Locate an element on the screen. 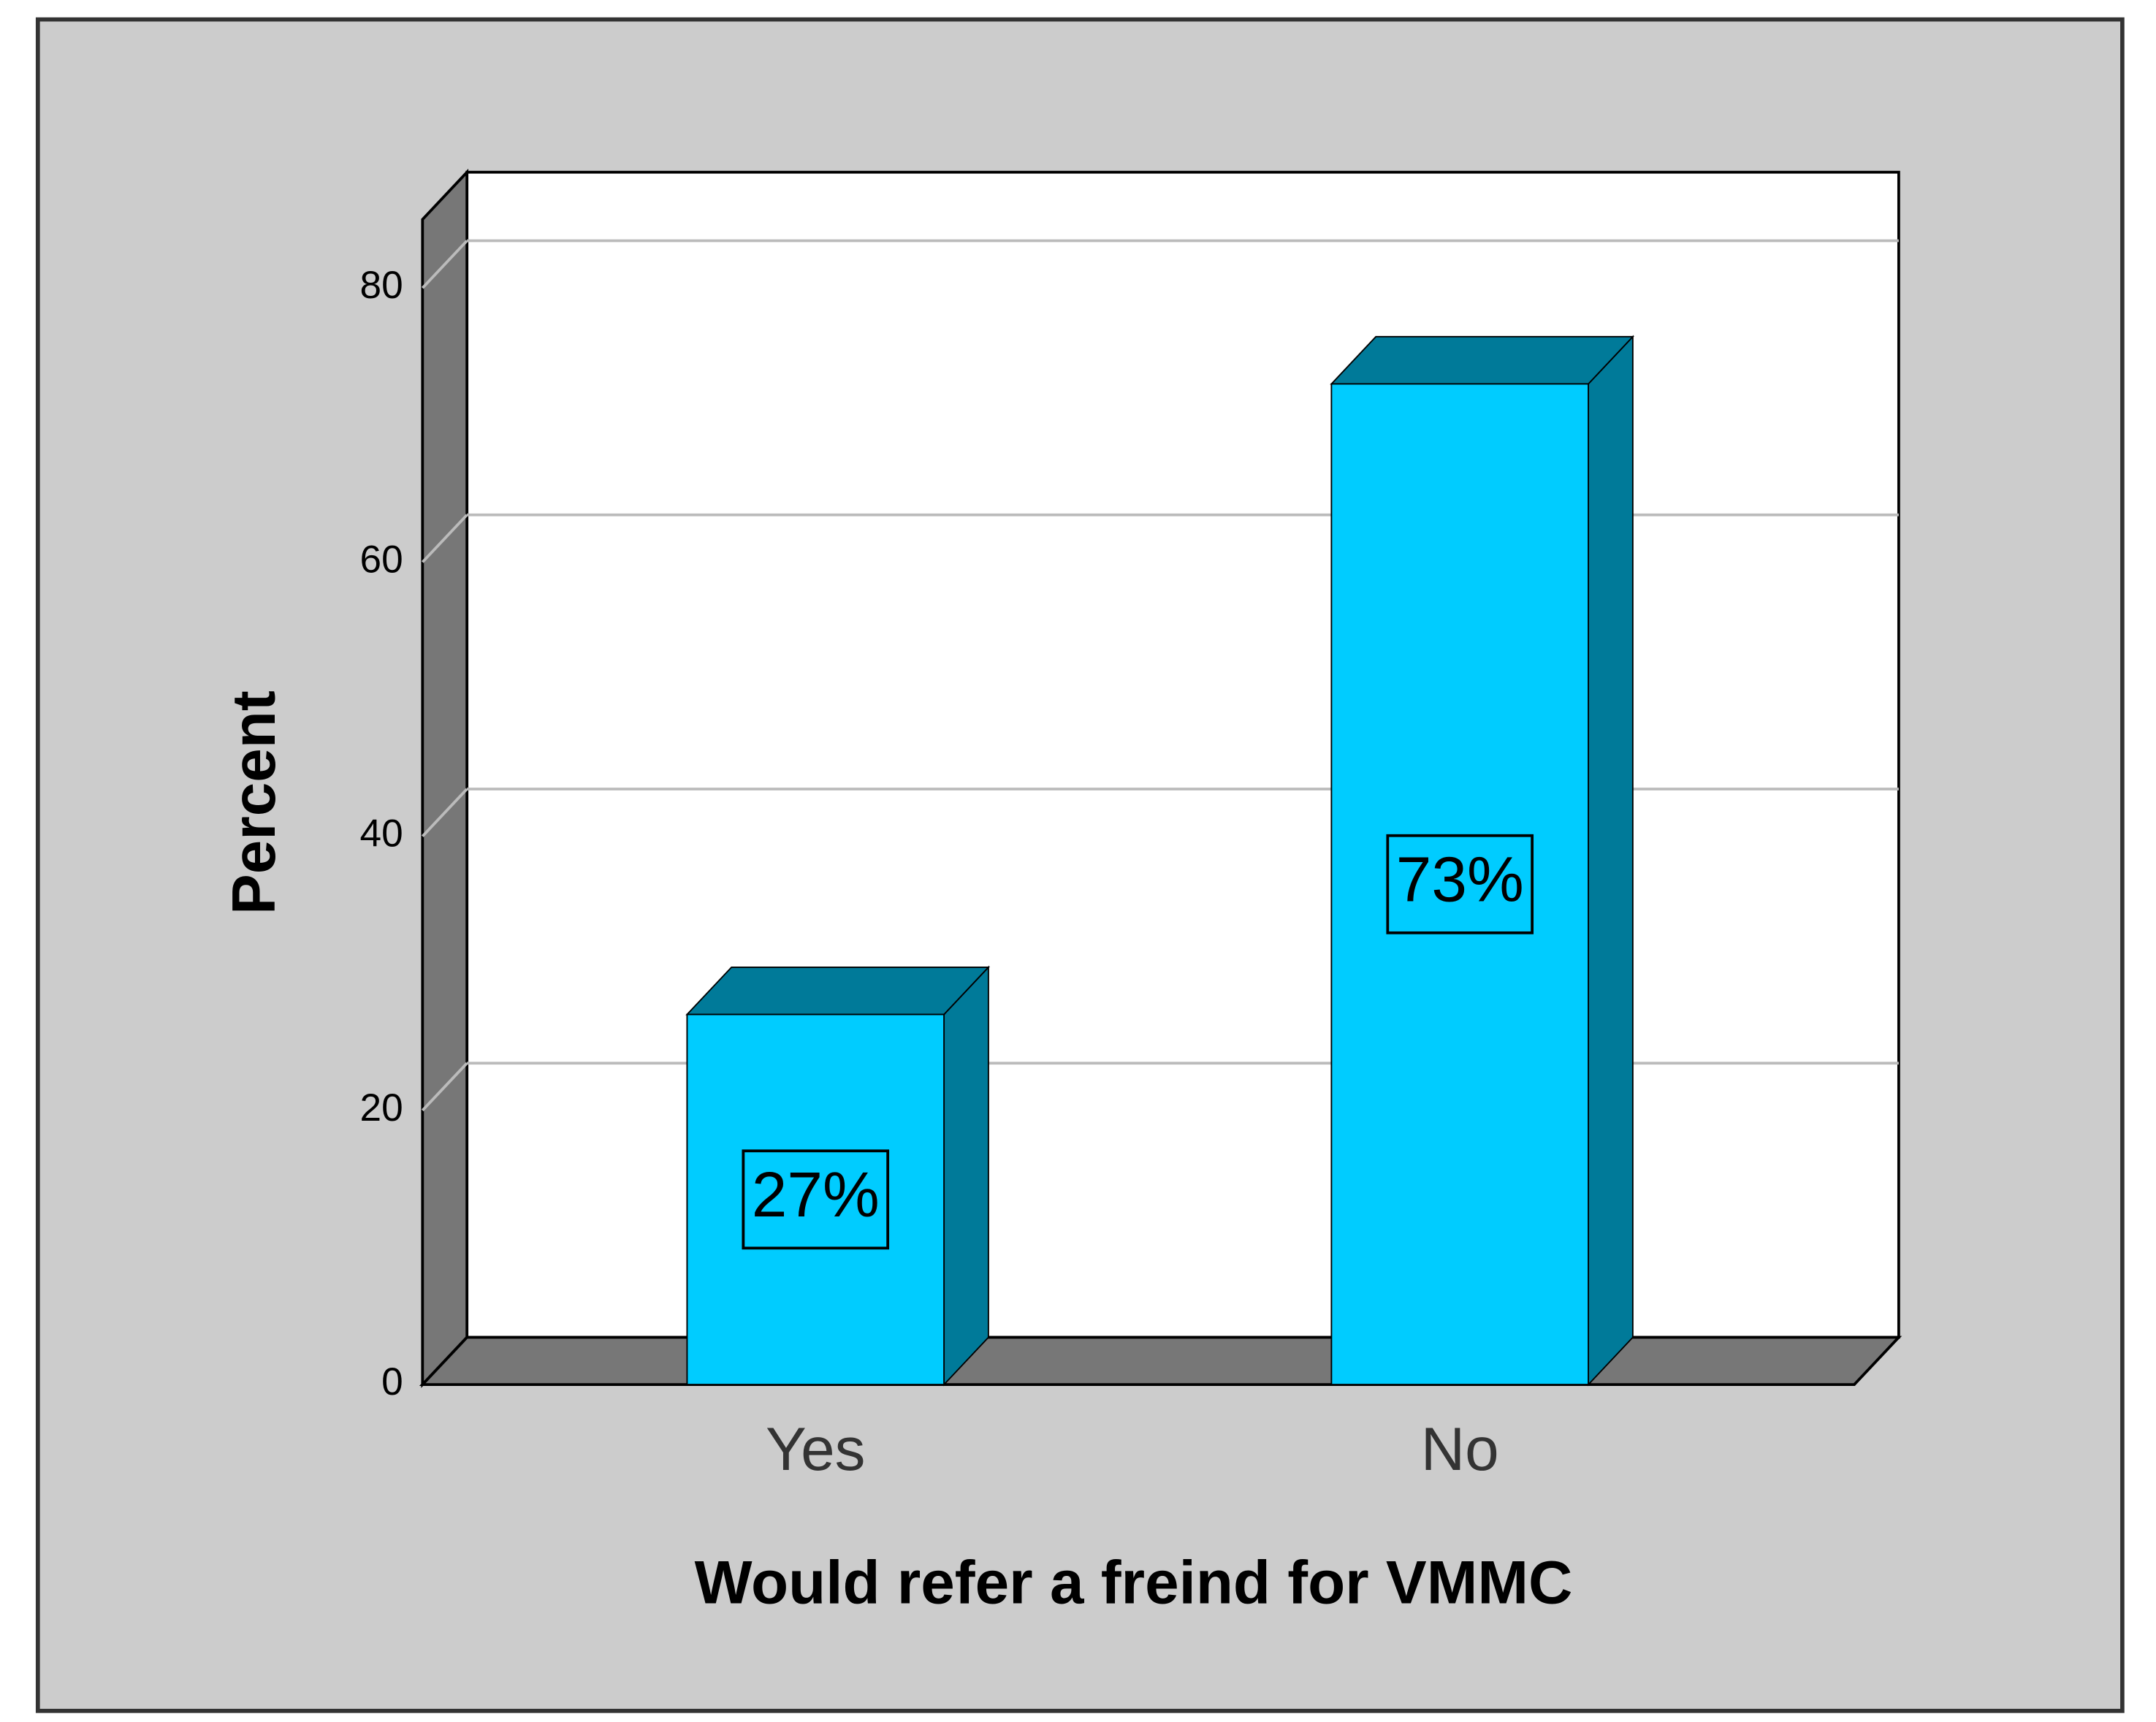  floor is located at coordinates (1160, 1361).